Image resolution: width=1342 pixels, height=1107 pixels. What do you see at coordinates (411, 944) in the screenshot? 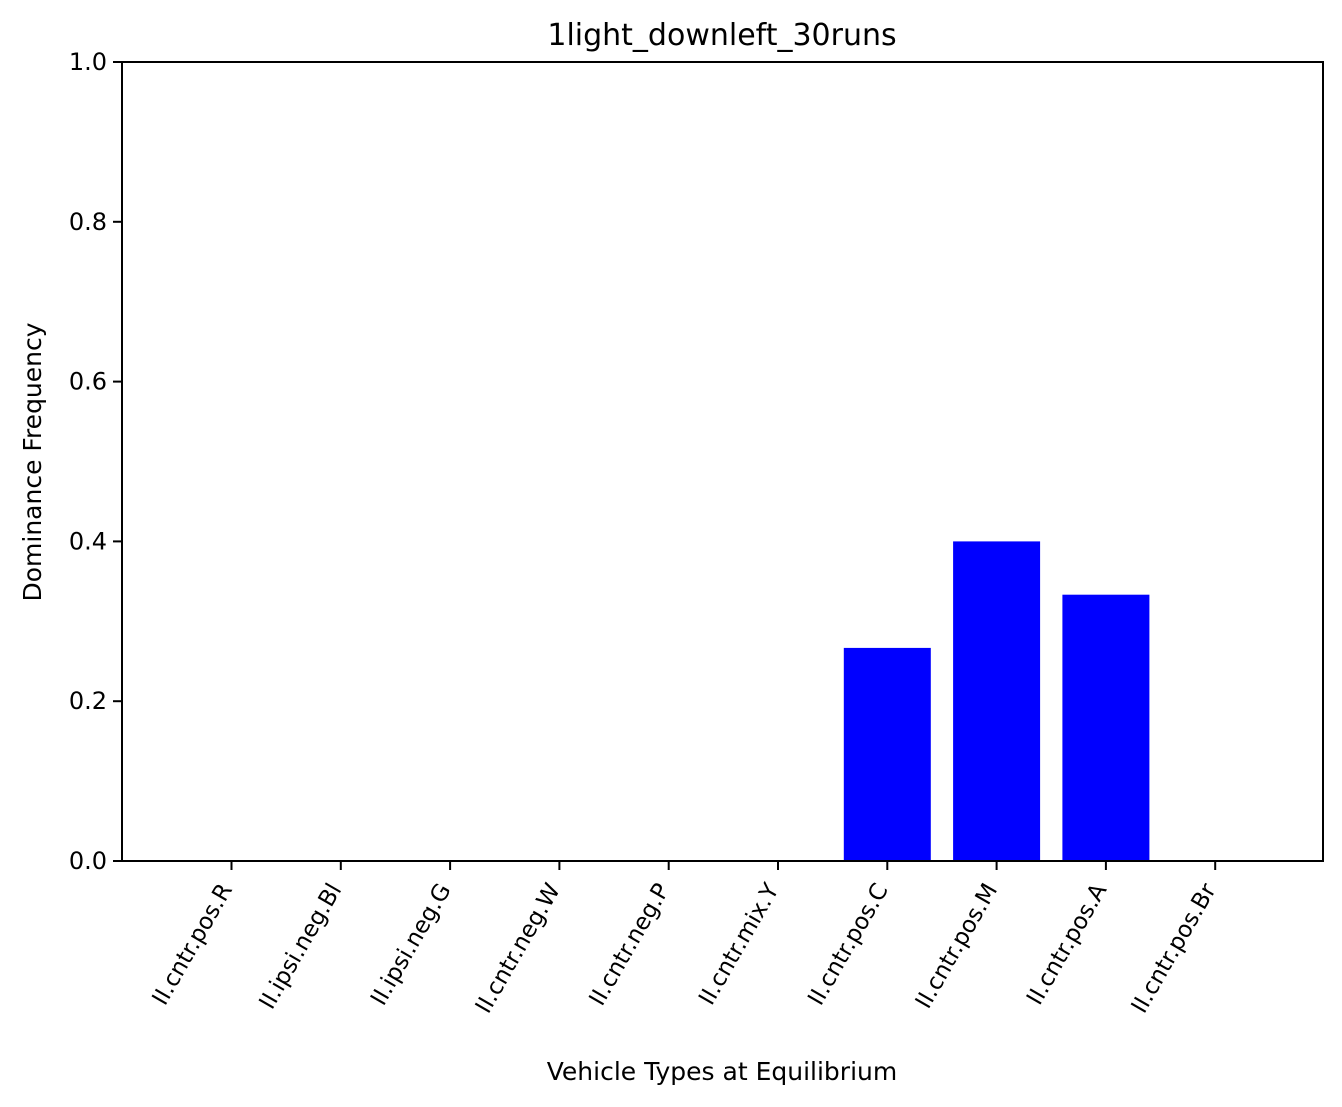
I see `x-tick-label: II.ipsi.neg.G` at bounding box center [411, 944].